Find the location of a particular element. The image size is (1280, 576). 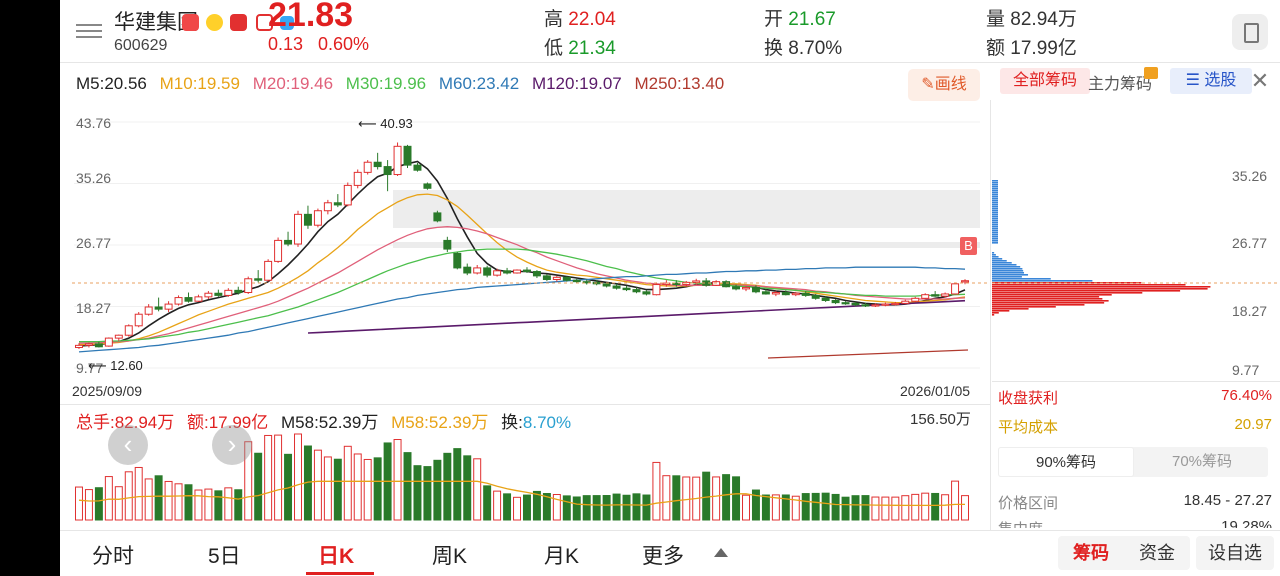

scroll-right-button: › is located at coordinates (232, 445).